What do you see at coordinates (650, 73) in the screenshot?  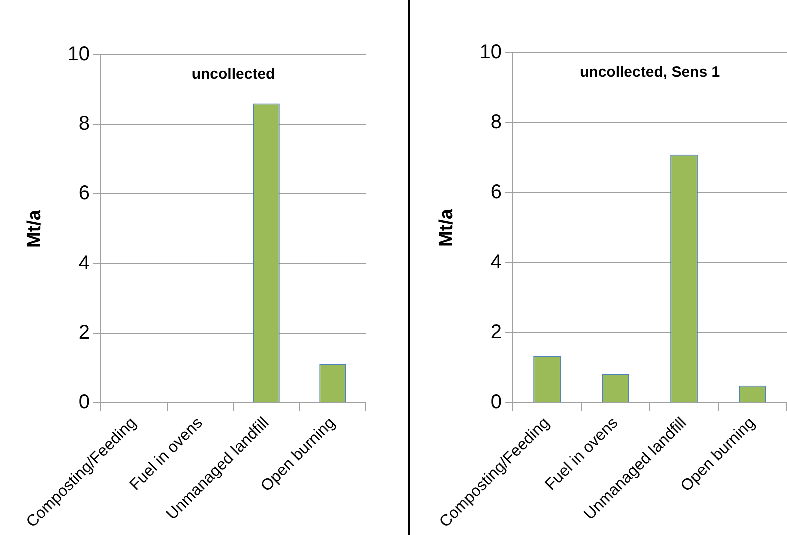 I see `text: uncollected, Sens 1` at bounding box center [650, 73].